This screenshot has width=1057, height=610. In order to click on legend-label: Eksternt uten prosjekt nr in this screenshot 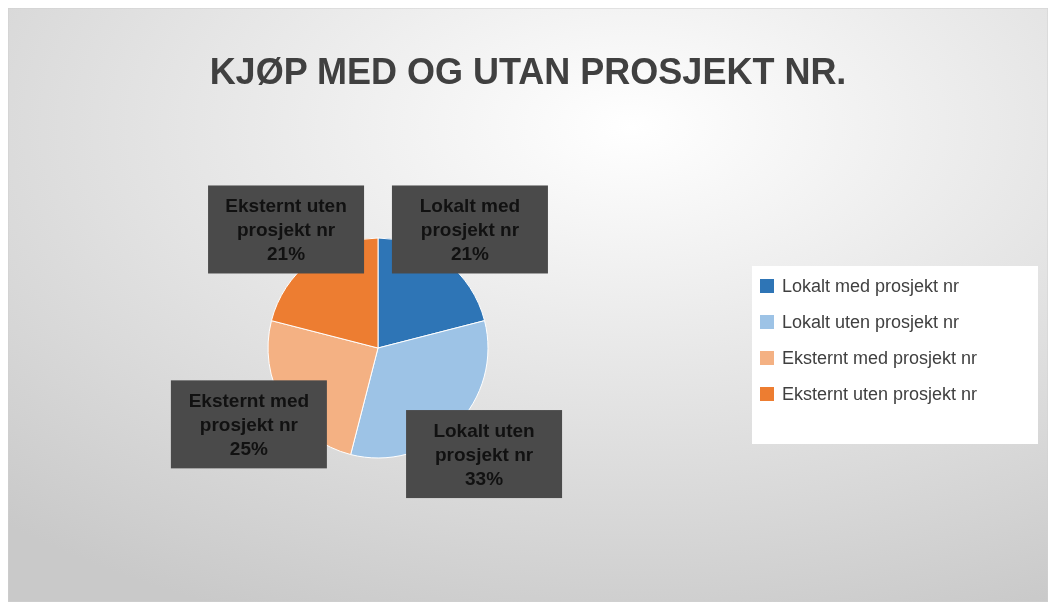, I will do `click(880, 394)`.